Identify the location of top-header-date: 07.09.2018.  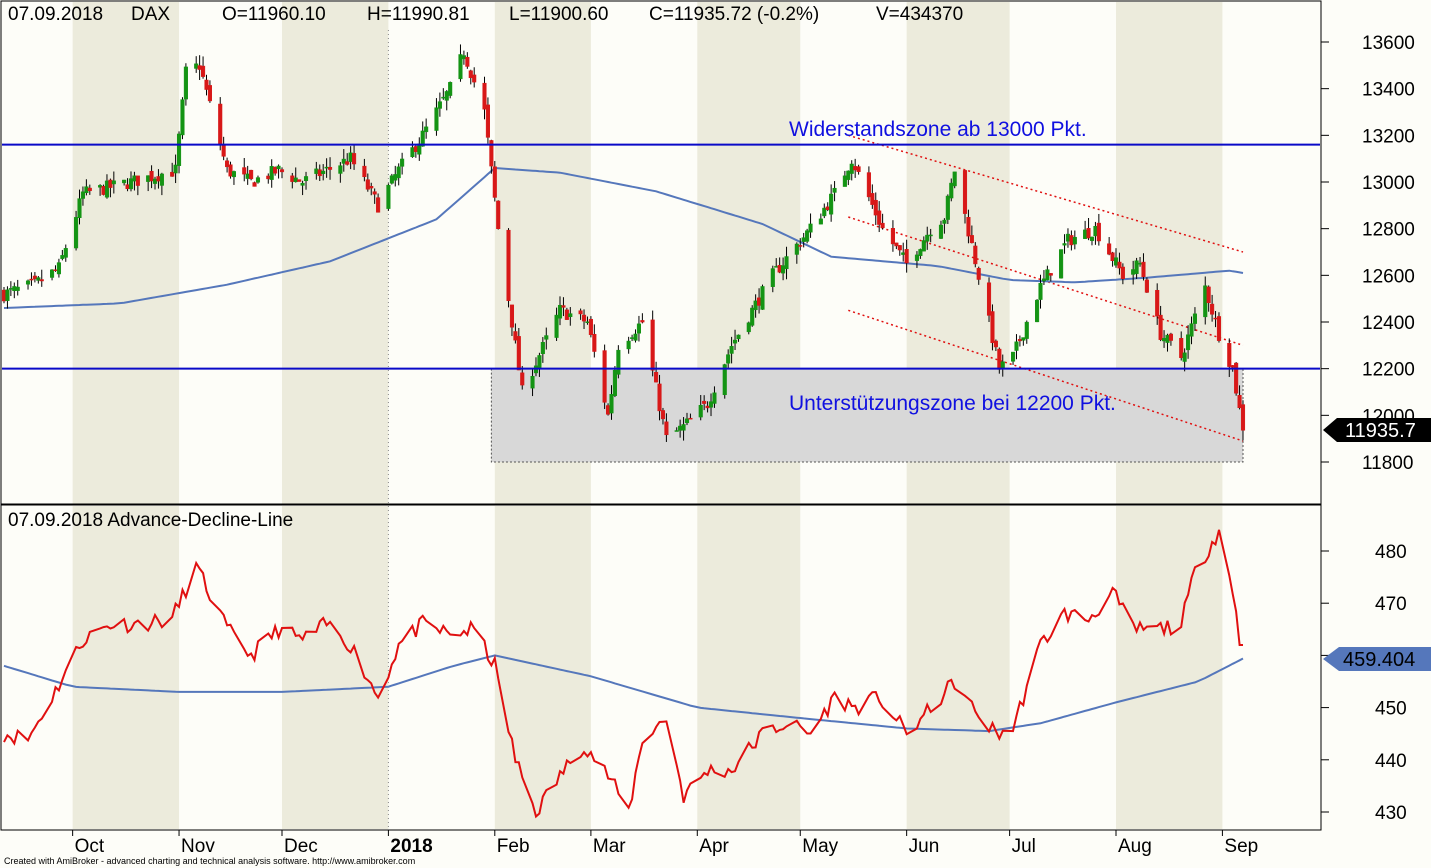
(55, 14).